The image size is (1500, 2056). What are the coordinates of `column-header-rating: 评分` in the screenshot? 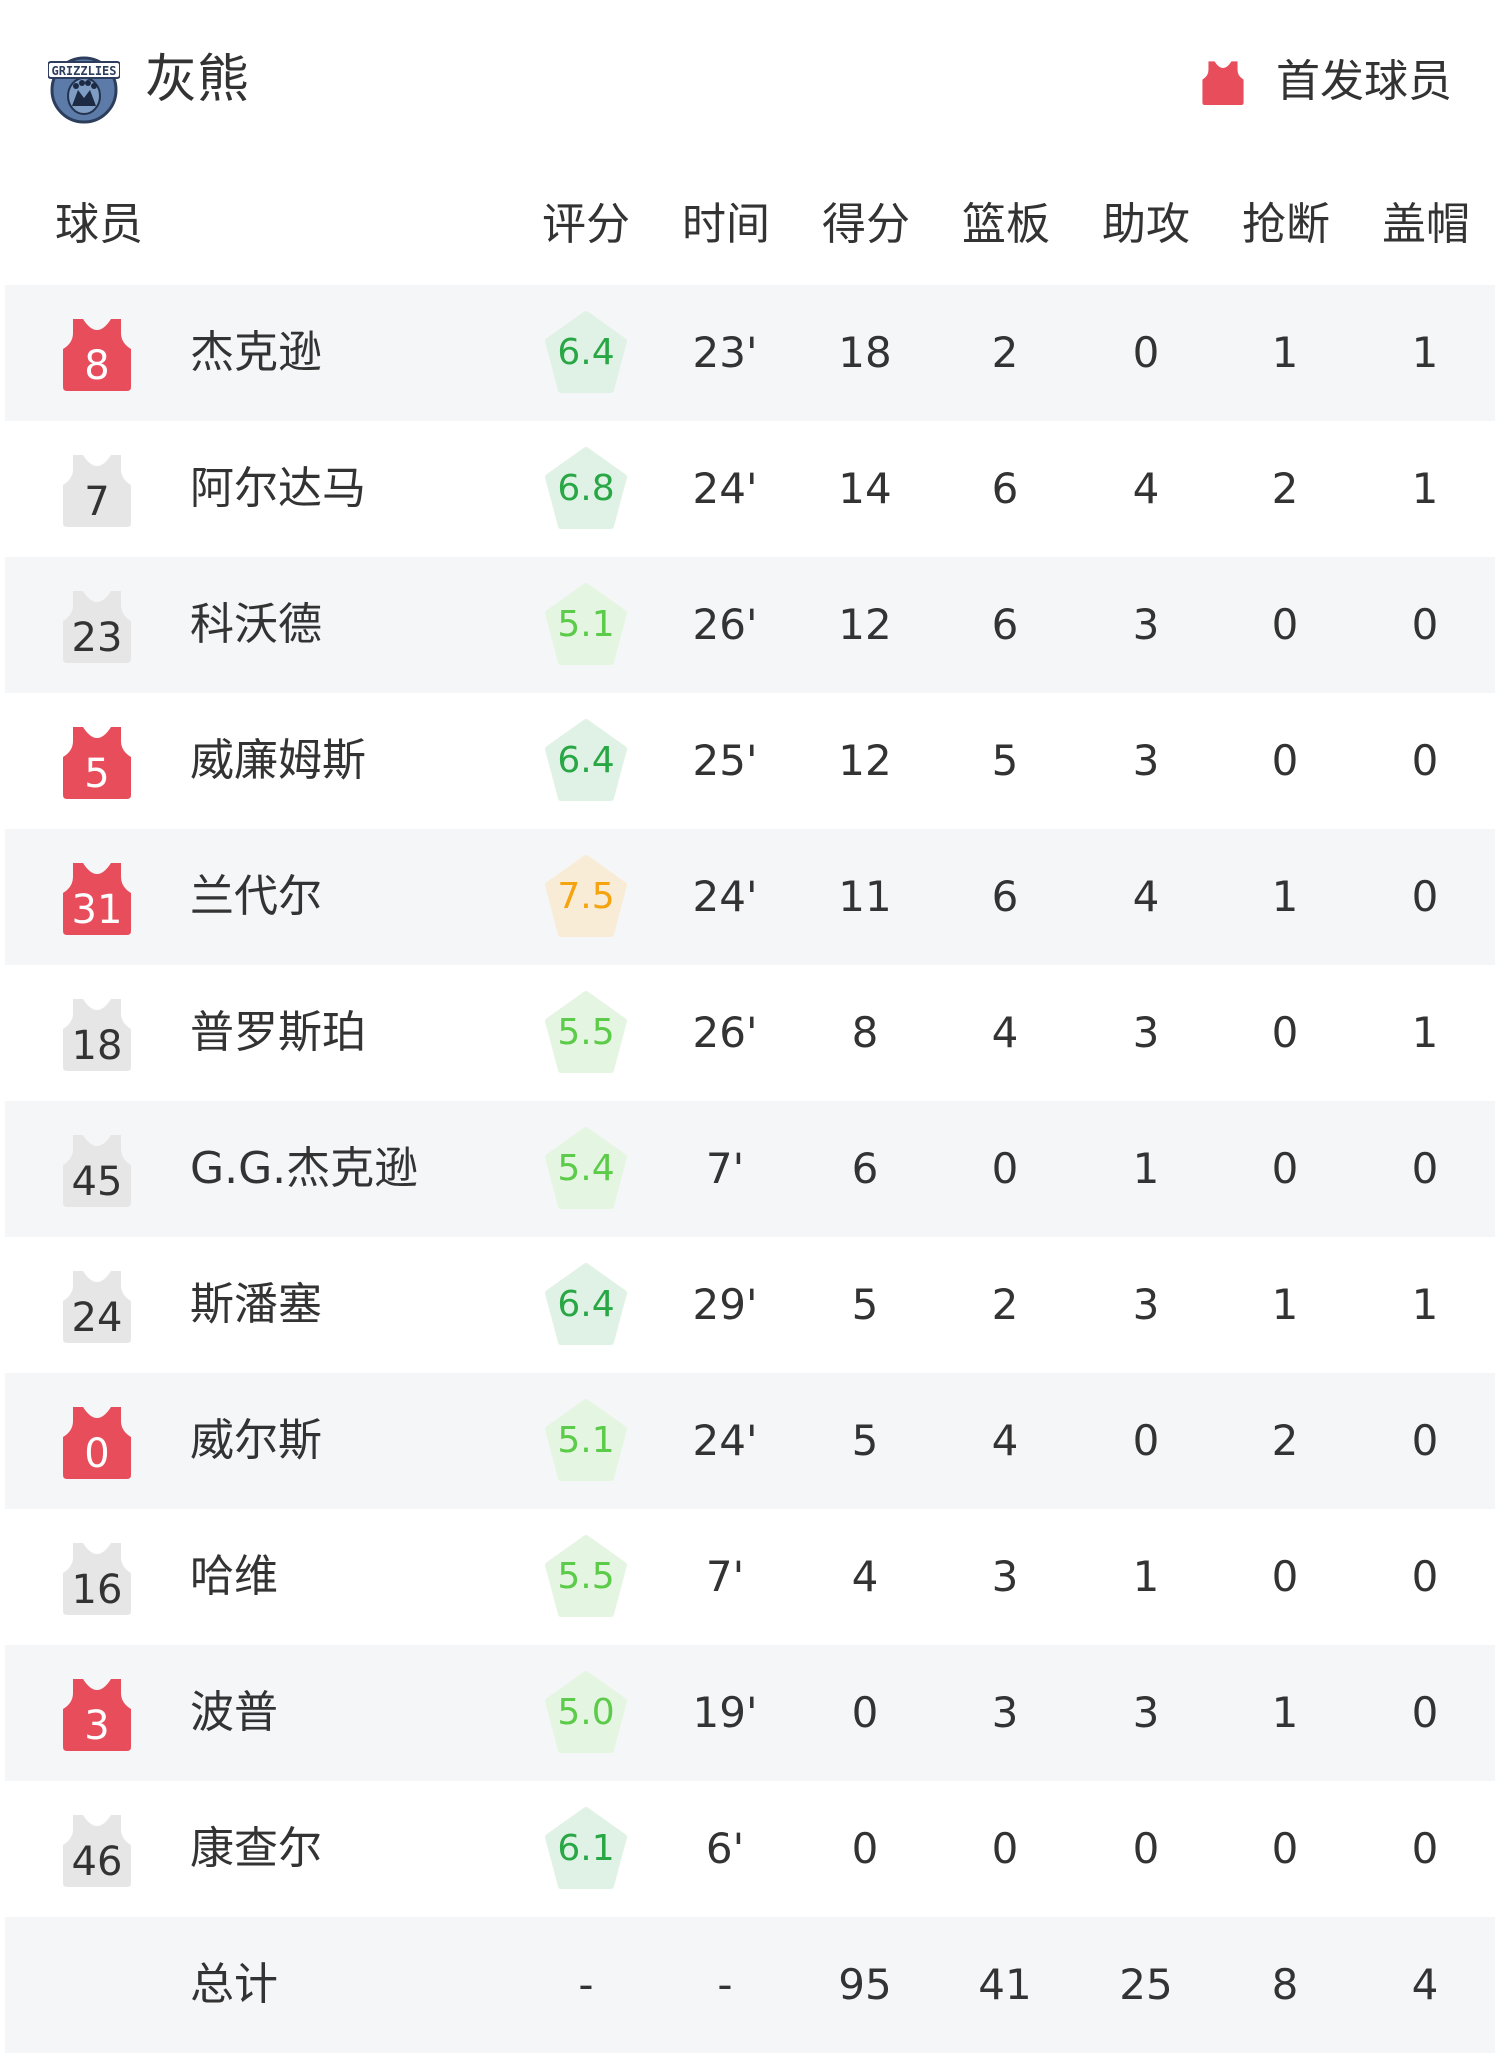 It's located at (586, 224).